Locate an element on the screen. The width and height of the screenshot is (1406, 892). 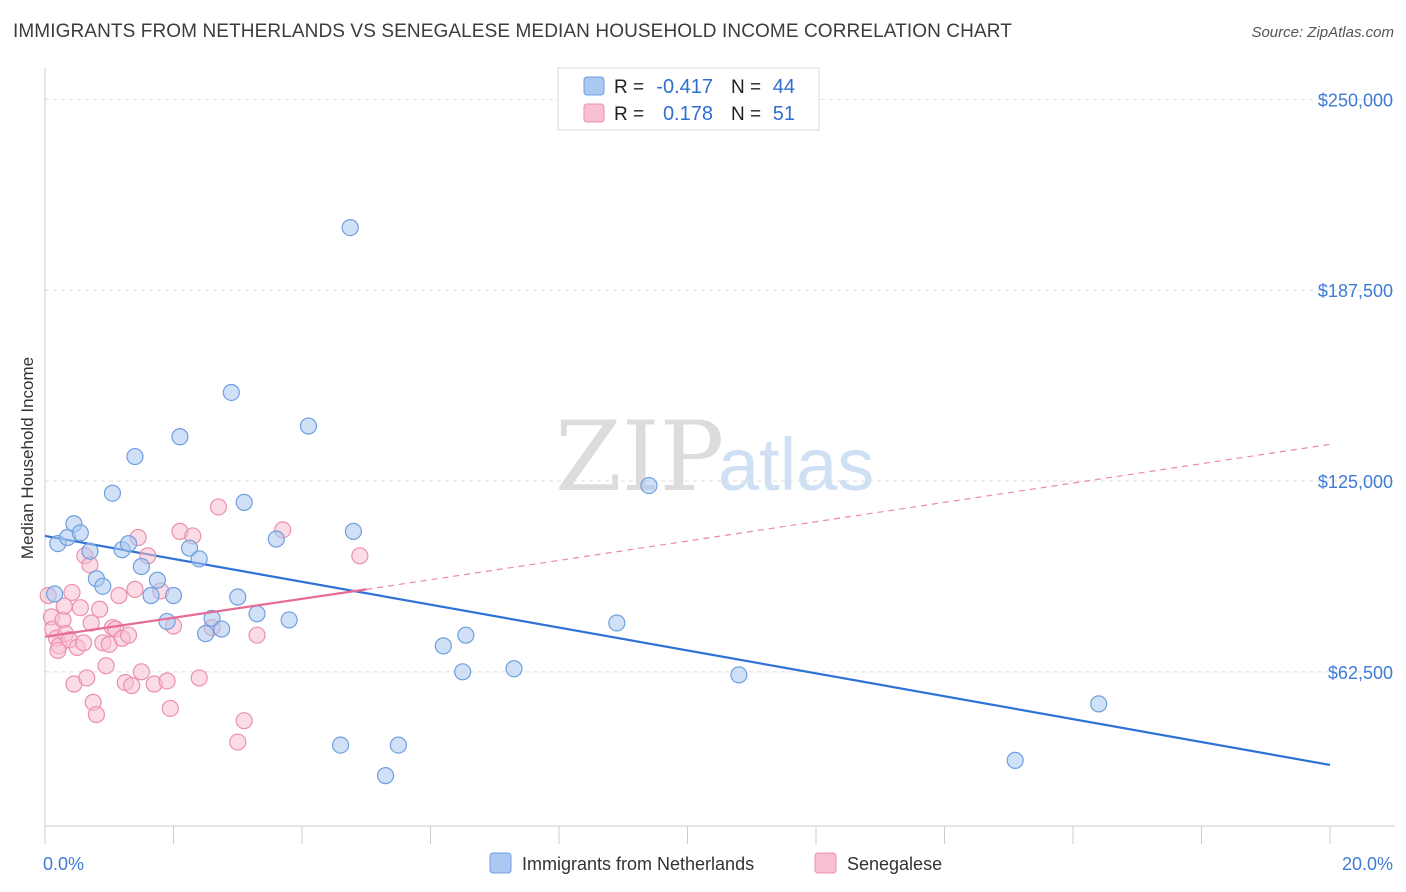
y-axis-title: Median Household Income is located at coordinates (27, 458).